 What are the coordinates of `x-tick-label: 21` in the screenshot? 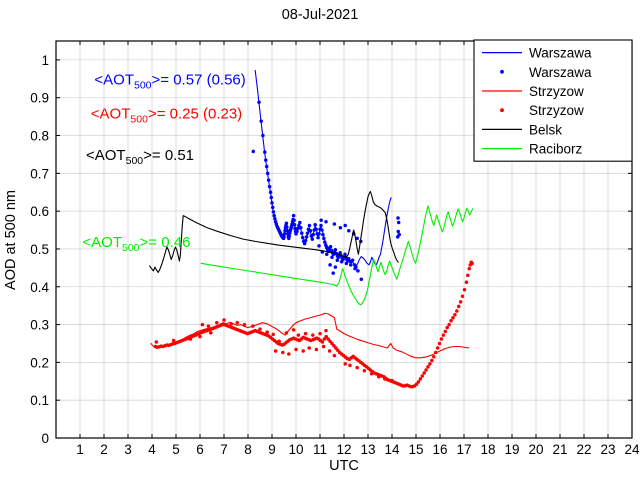 It's located at (559, 449).